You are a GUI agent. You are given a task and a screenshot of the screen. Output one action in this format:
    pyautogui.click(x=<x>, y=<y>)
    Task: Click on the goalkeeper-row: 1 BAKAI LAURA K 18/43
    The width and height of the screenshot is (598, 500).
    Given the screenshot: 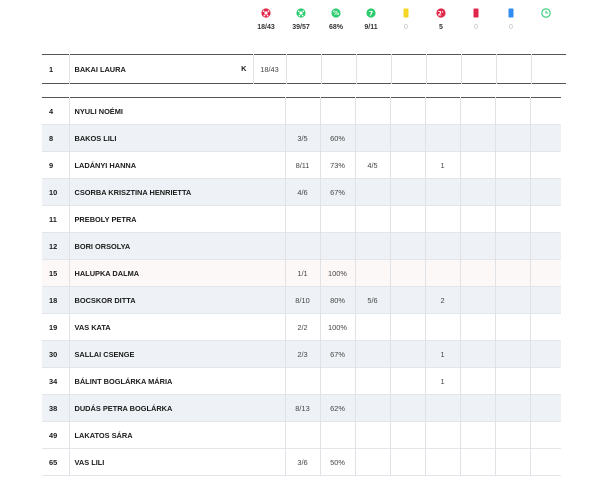 What is the action you would take?
    pyautogui.click(x=304, y=69)
    